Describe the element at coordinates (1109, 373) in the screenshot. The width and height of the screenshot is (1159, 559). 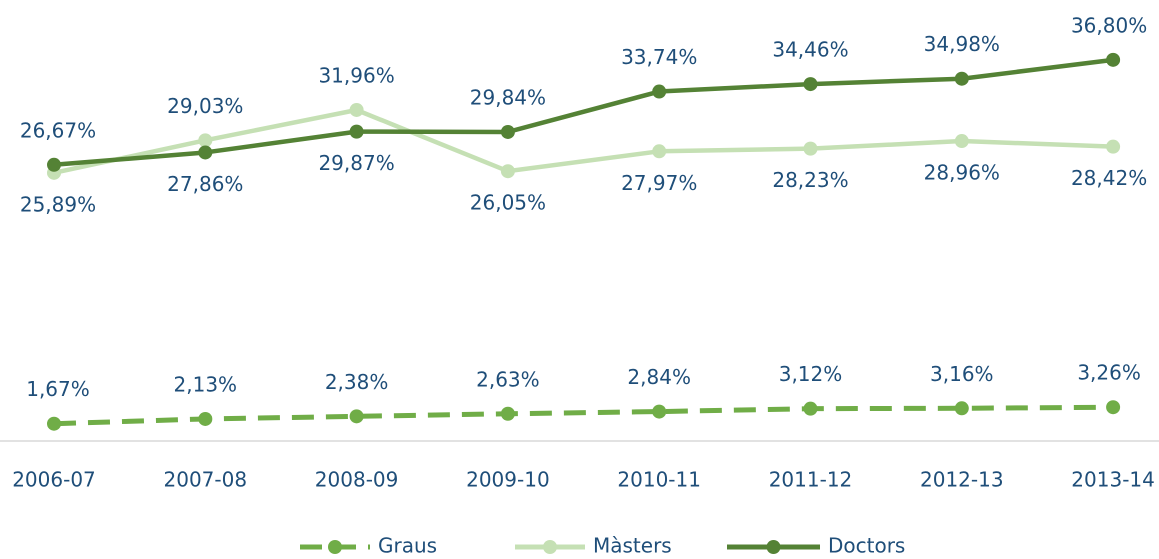
I see `data-label: 3,26%` at that location.